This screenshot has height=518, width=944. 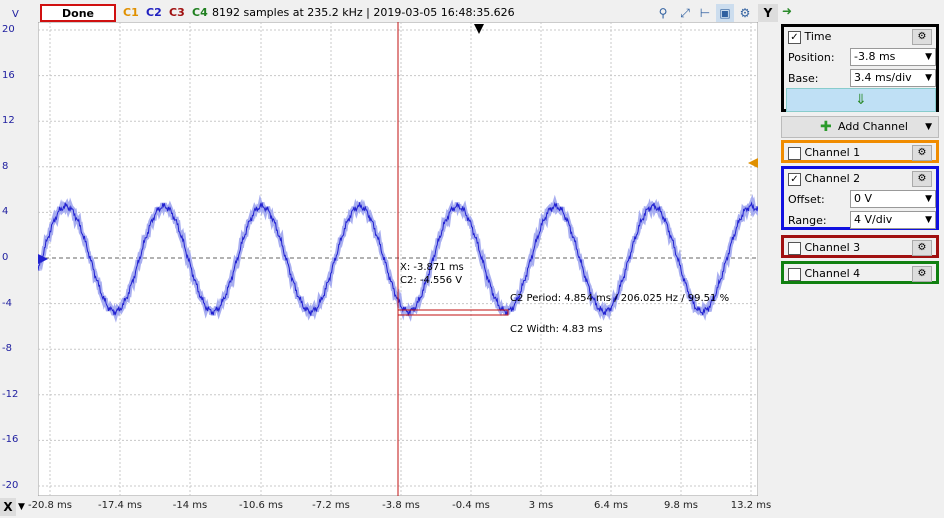 I want to click on channel-3-tag: C3, so click(x=177, y=12).